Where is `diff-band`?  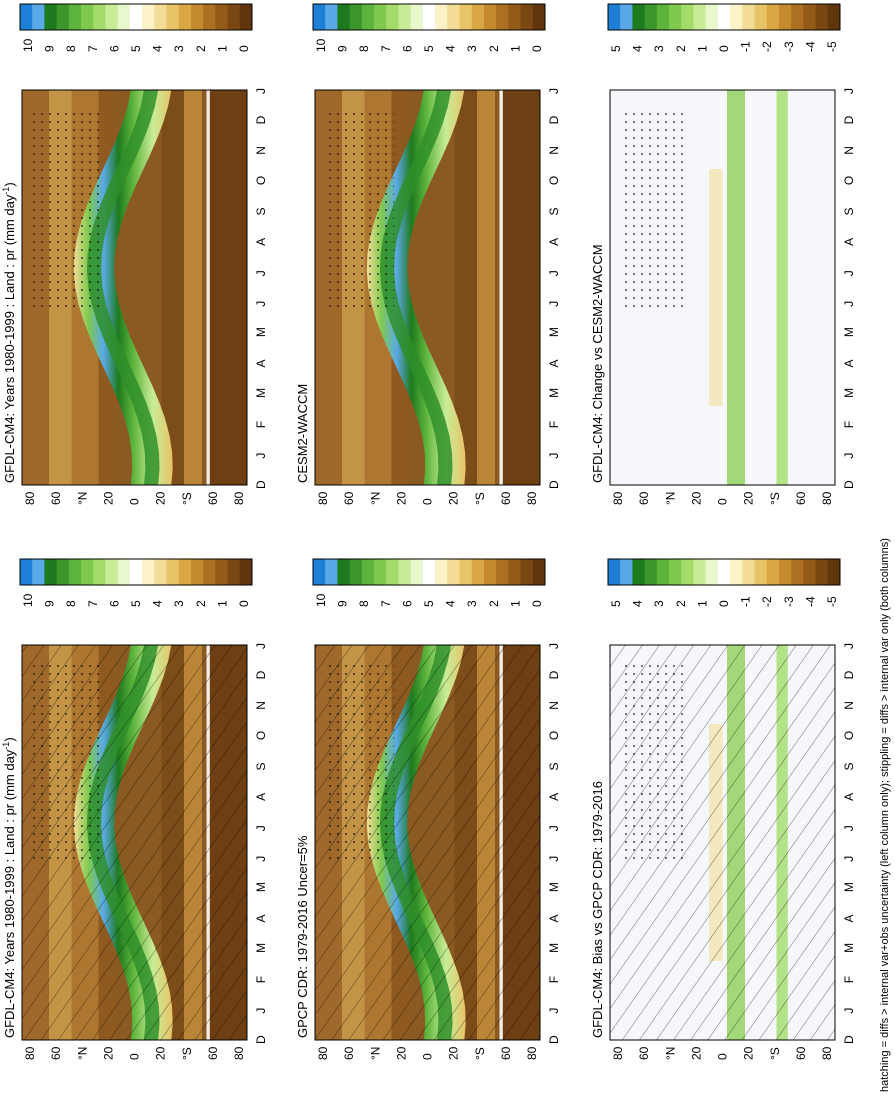
diff-band is located at coordinates (782, 287).